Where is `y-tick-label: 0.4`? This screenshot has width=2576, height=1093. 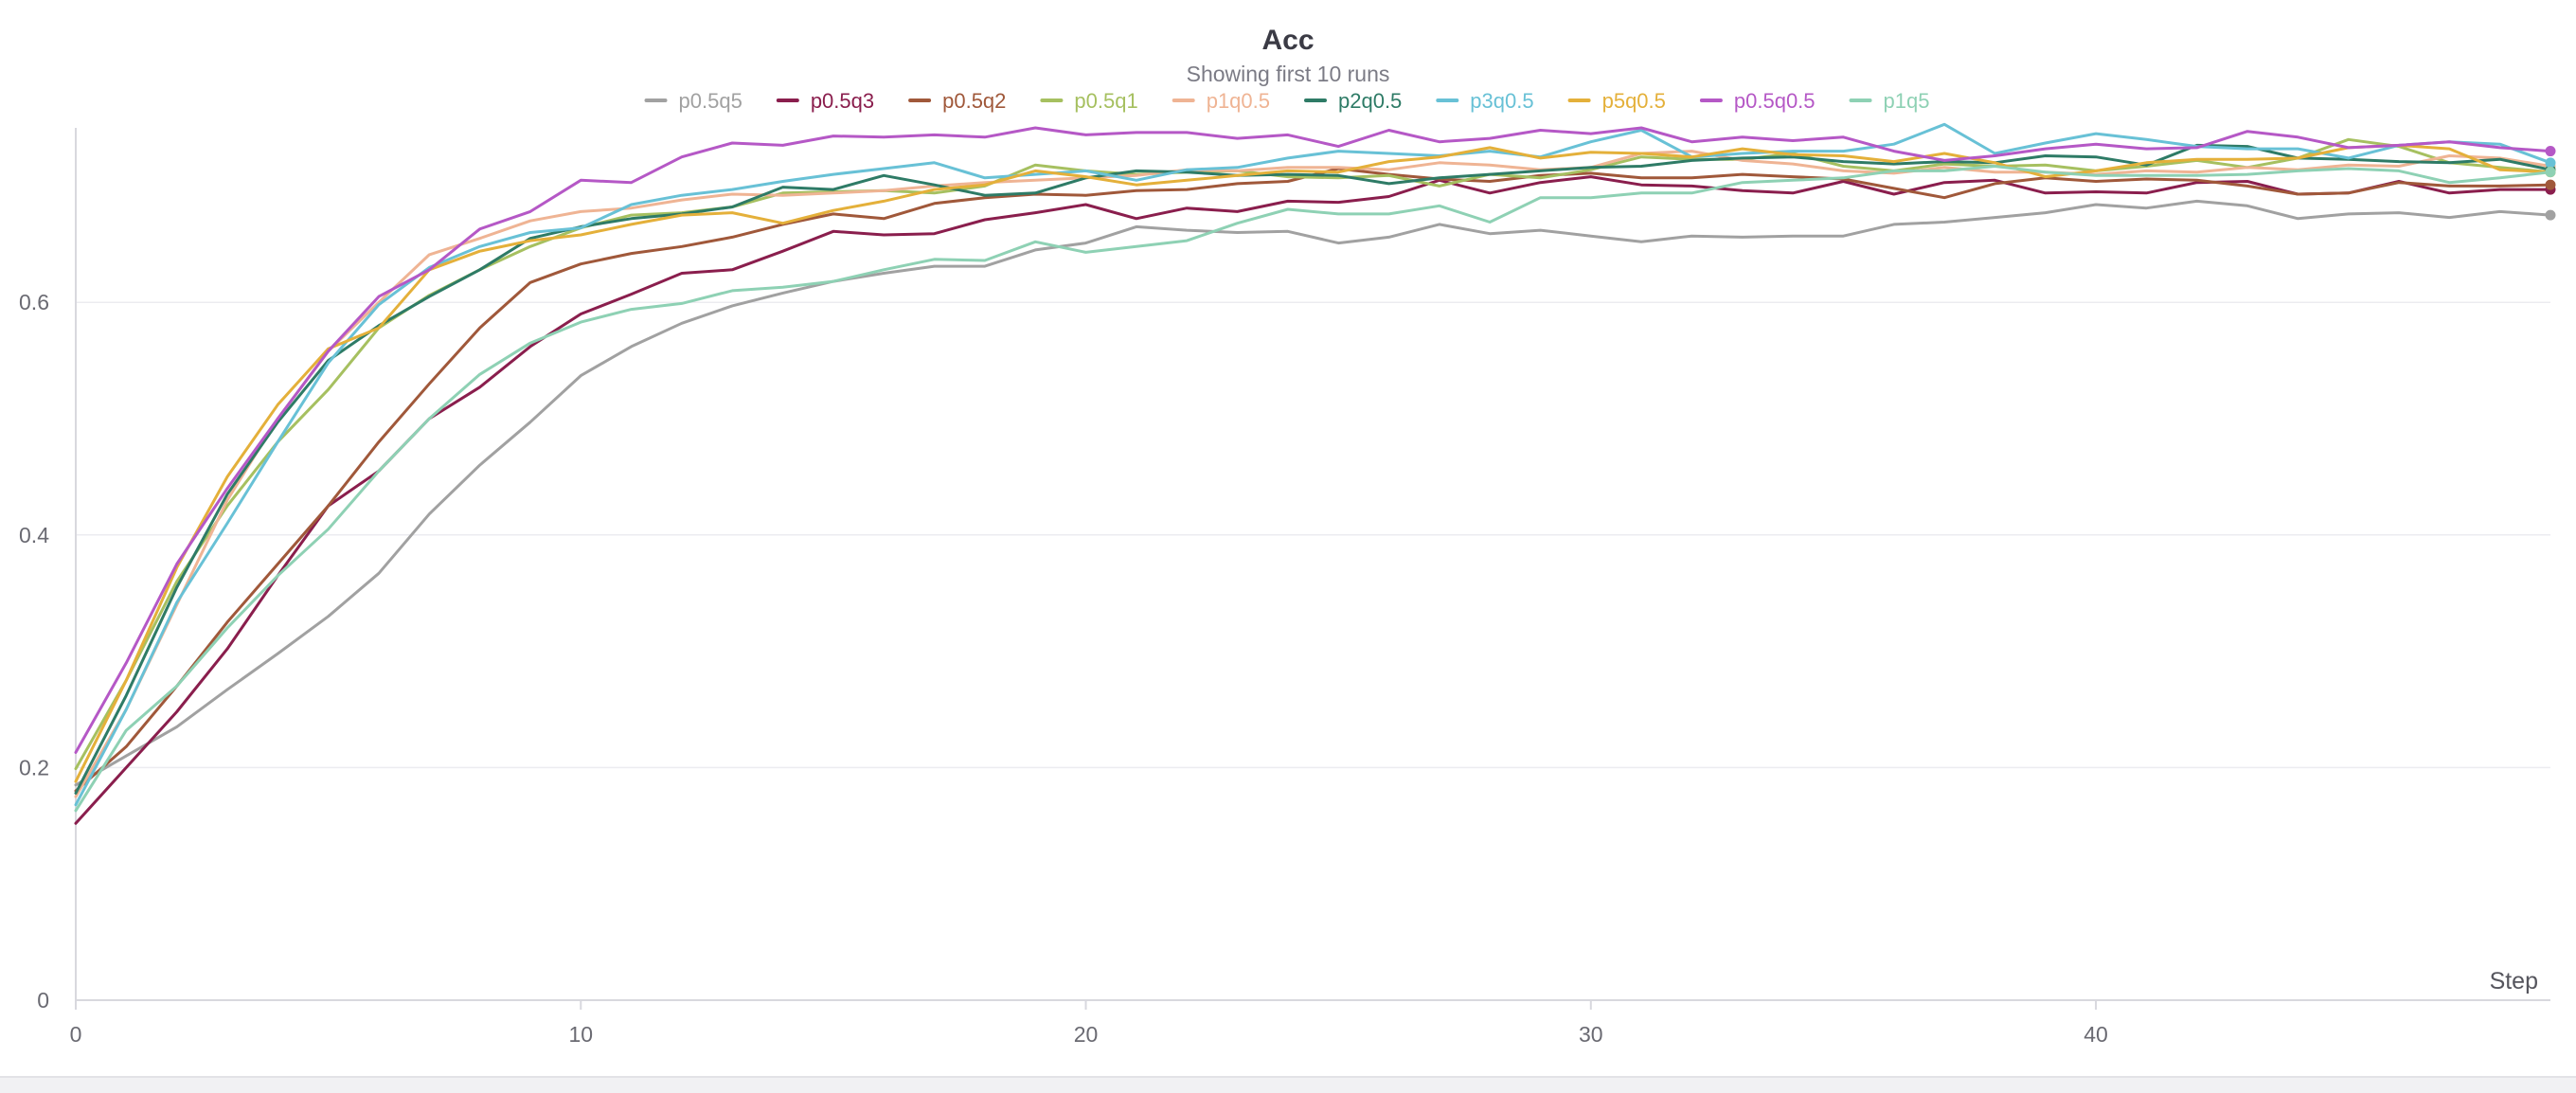 y-tick-label: 0.4 is located at coordinates (34, 535).